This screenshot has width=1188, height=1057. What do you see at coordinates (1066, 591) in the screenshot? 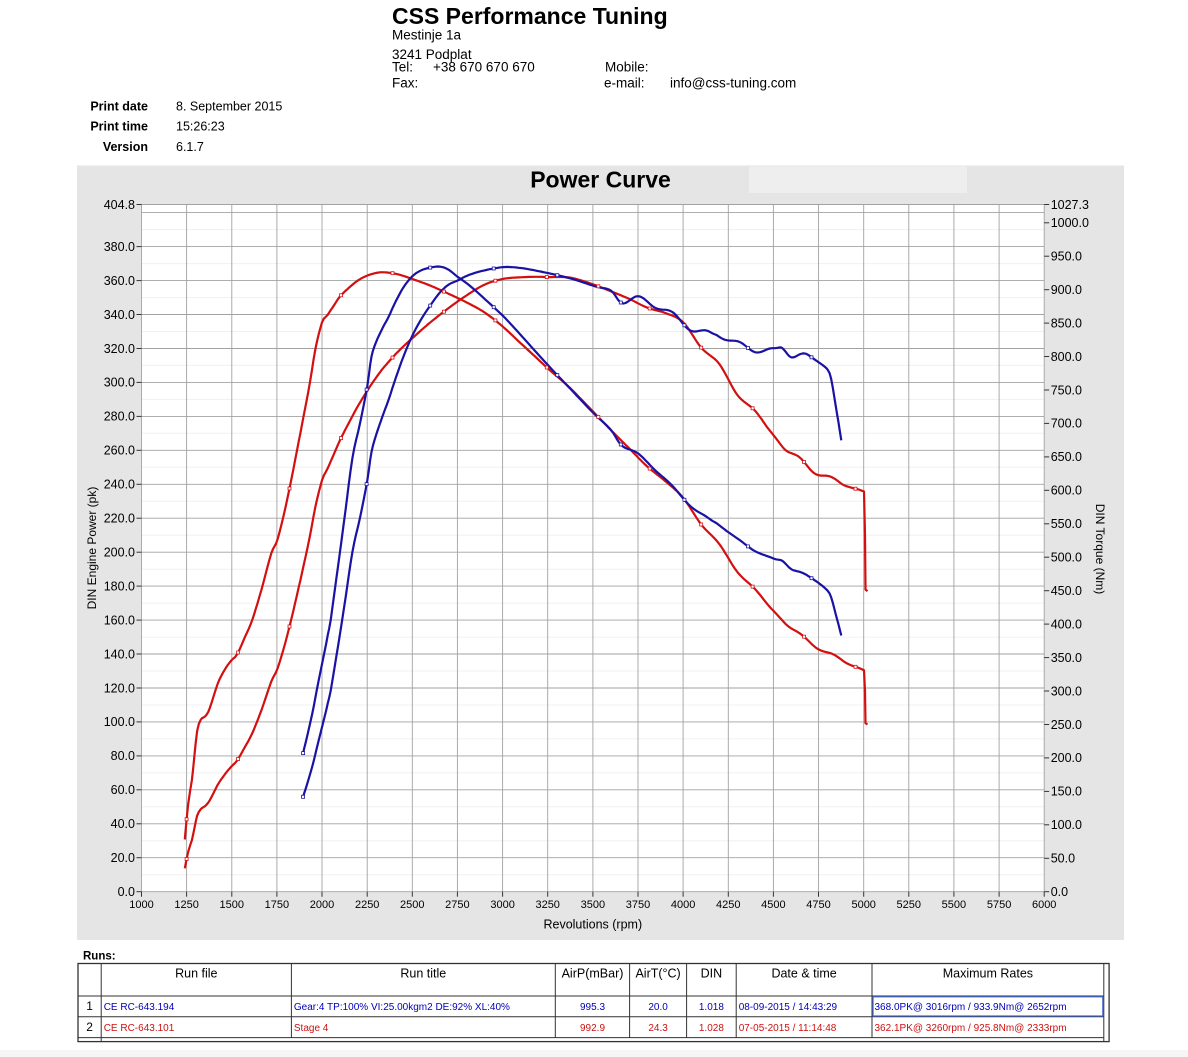
I see `svg-text: 450.0` at bounding box center [1066, 591].